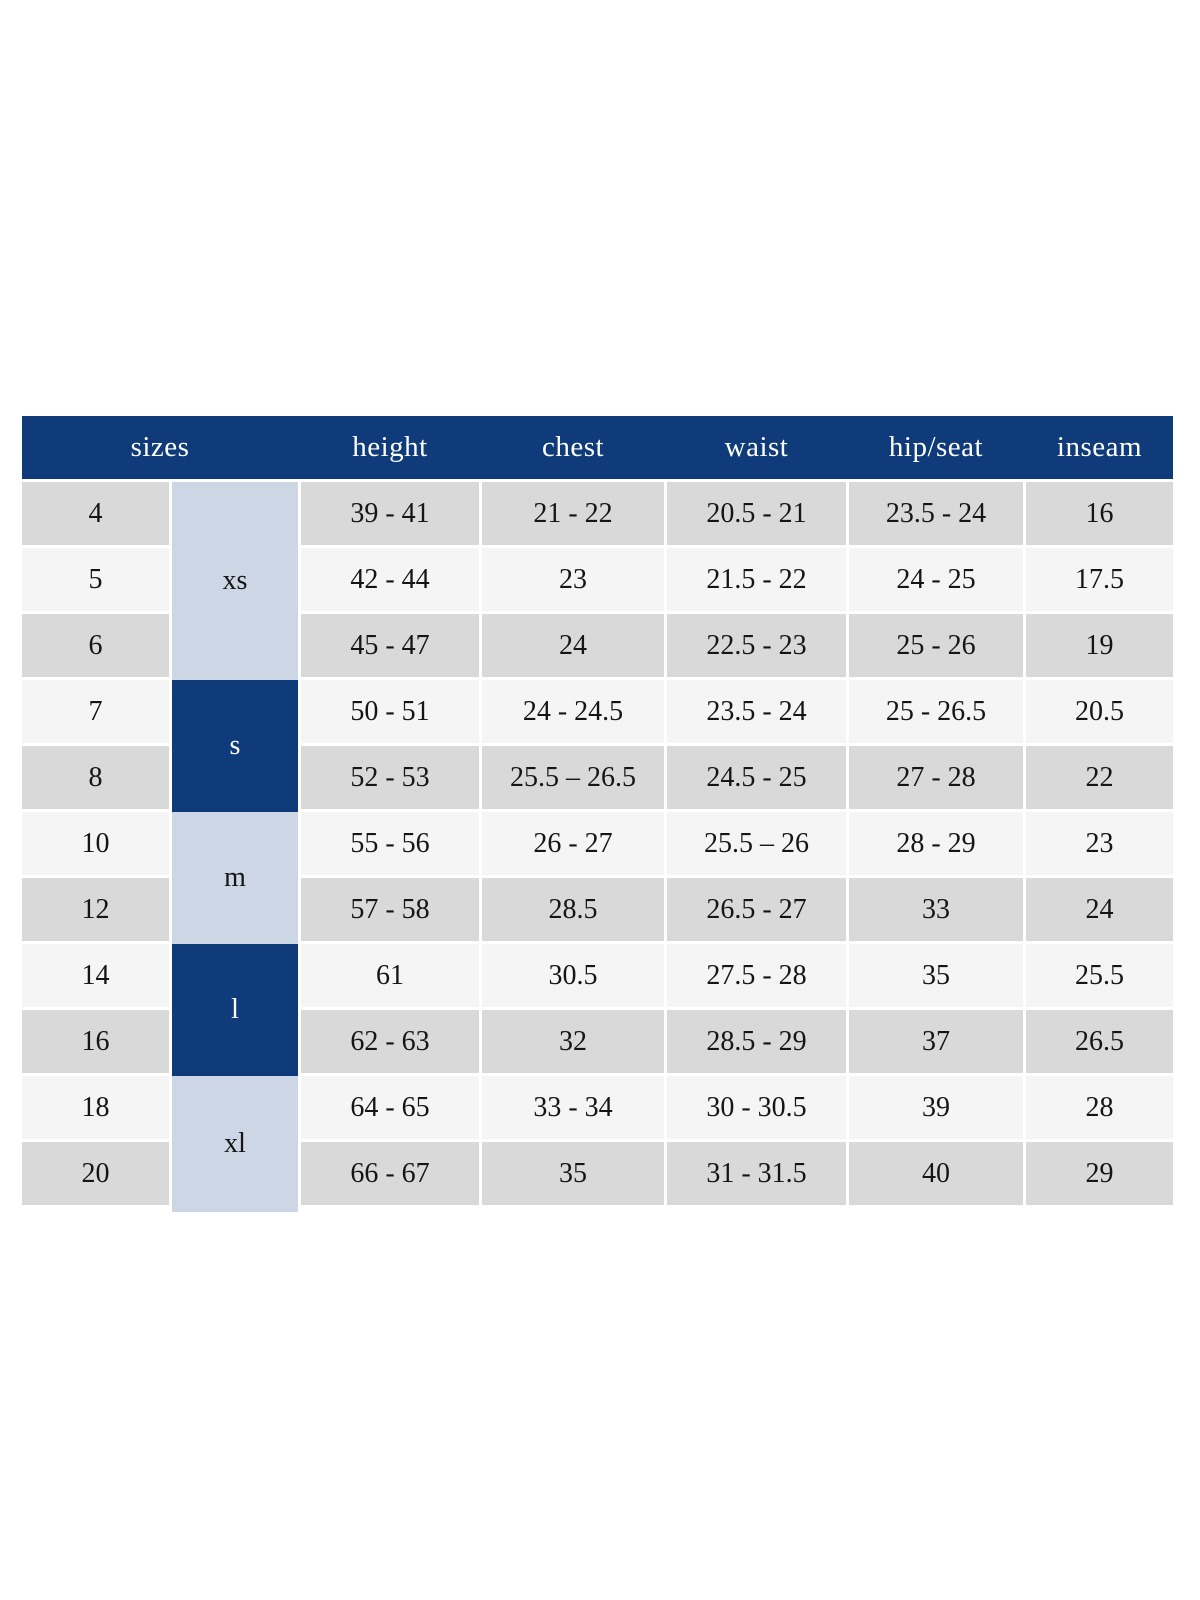 Image resolution: width=1200 pixels, height=1600 pixels. I want to click on cell-inseam: 16, so click(1099, 513).